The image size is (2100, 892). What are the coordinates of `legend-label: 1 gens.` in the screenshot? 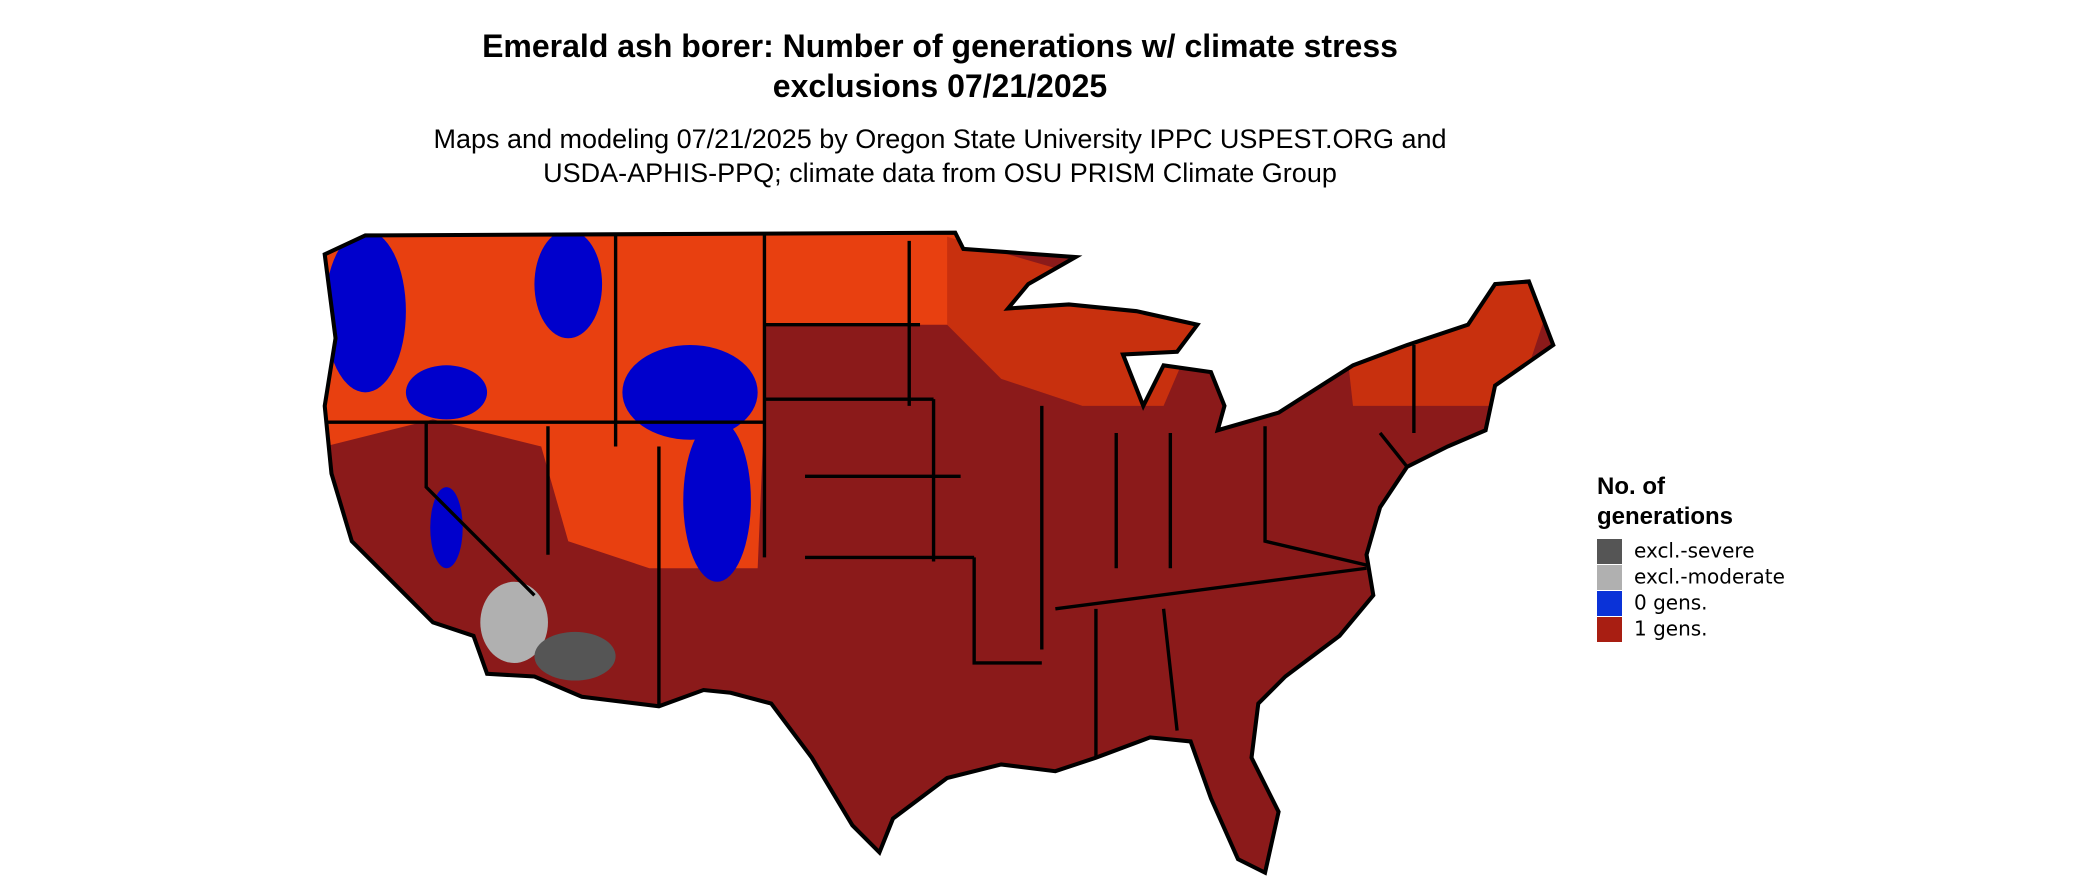 It's located at (1671, 629).